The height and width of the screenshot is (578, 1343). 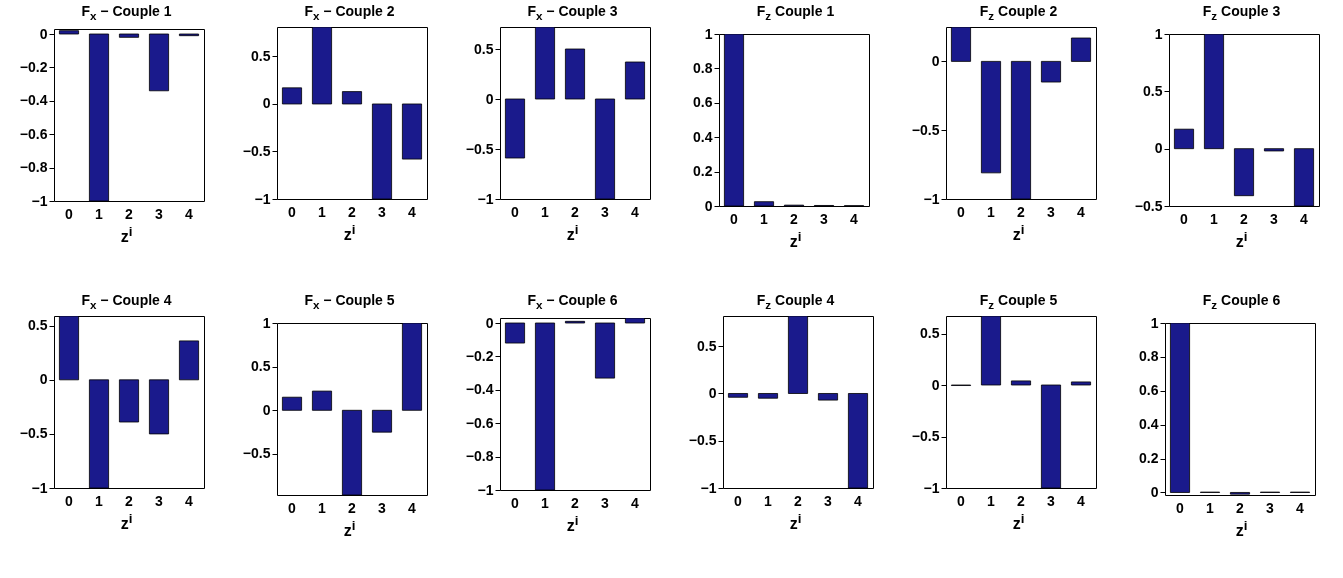 What do you see at coordinates (479, 355) in the screenshot?
I see `y-tick-label: −0.2` at bounding box center [479, 355].